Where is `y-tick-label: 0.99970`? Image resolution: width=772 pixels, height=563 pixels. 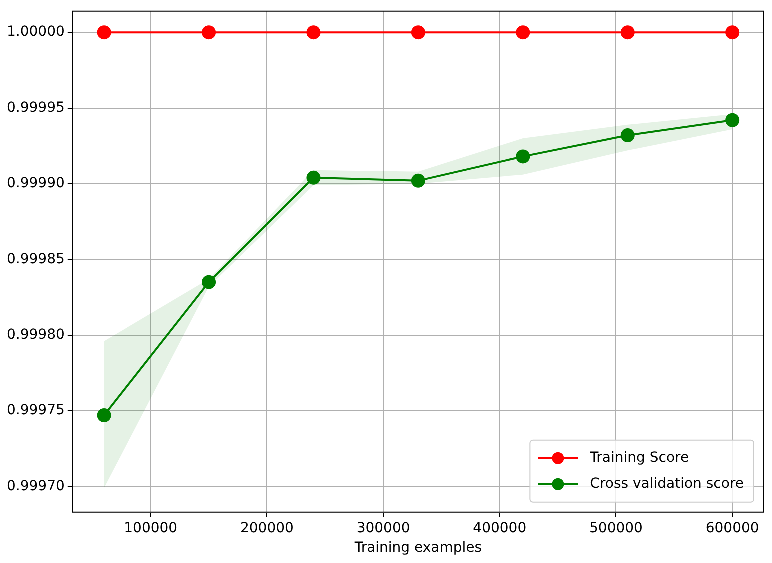 y-tick-label: 0.99970 is located at coordinates (35, 486).